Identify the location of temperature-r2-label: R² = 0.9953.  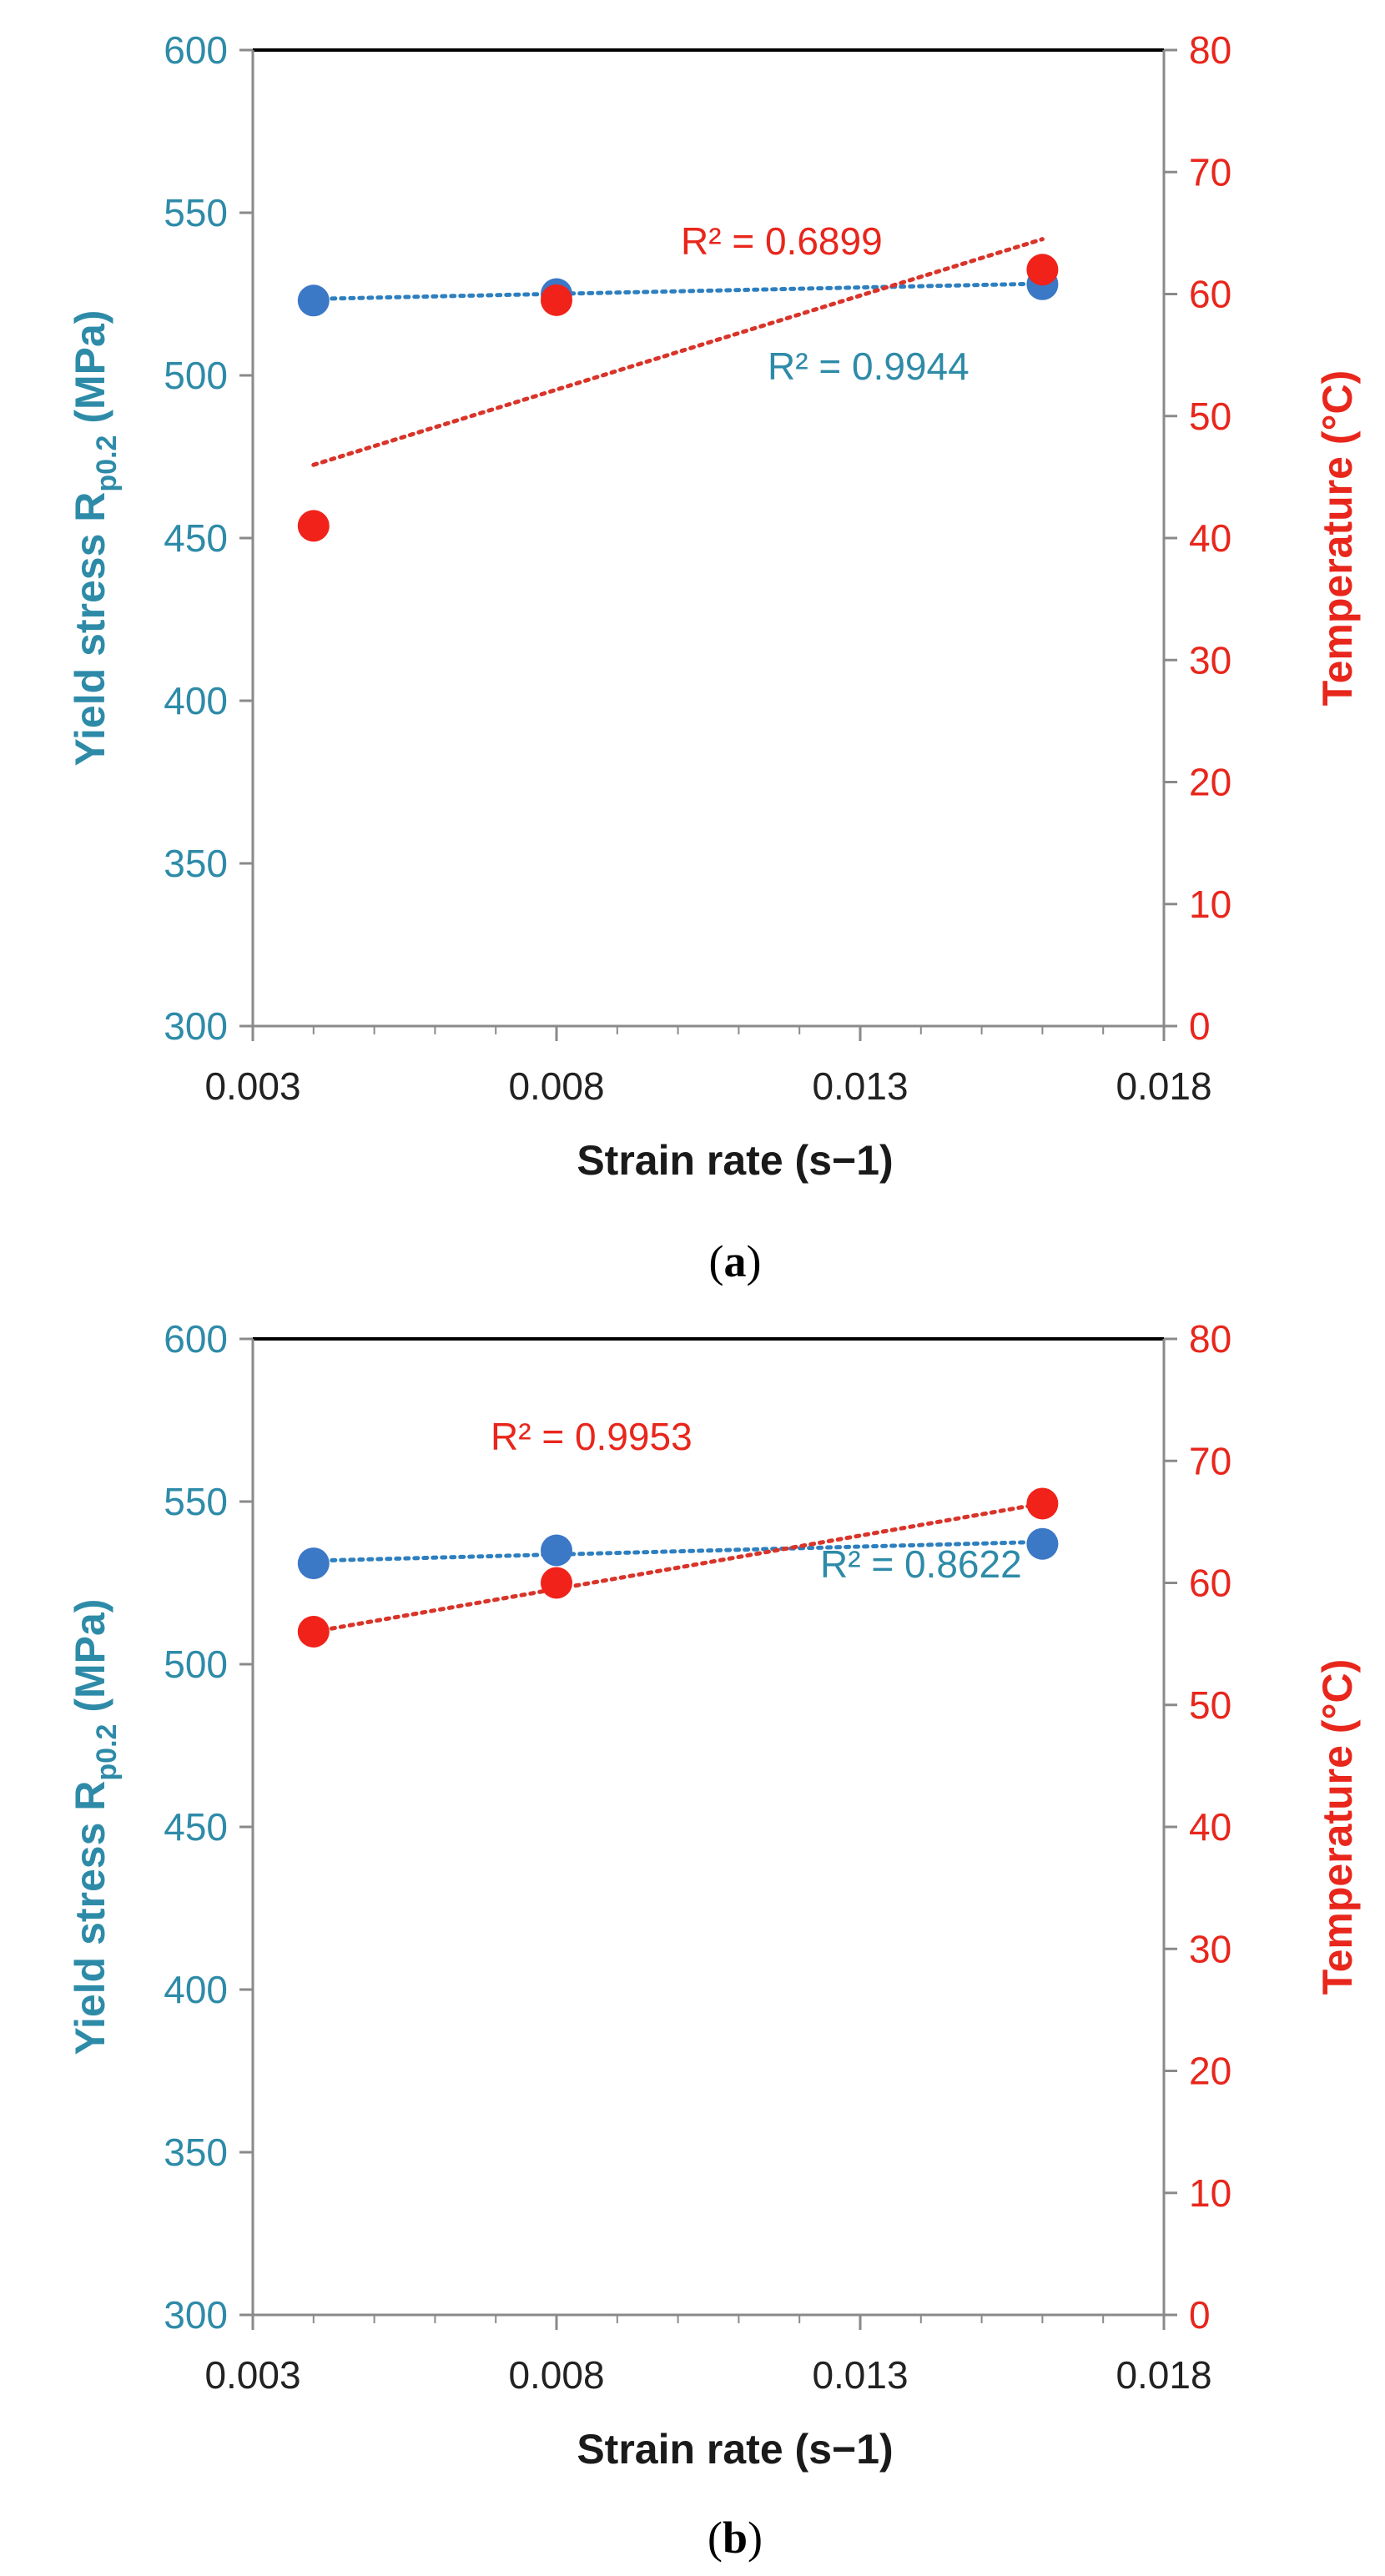
(591, 1436).